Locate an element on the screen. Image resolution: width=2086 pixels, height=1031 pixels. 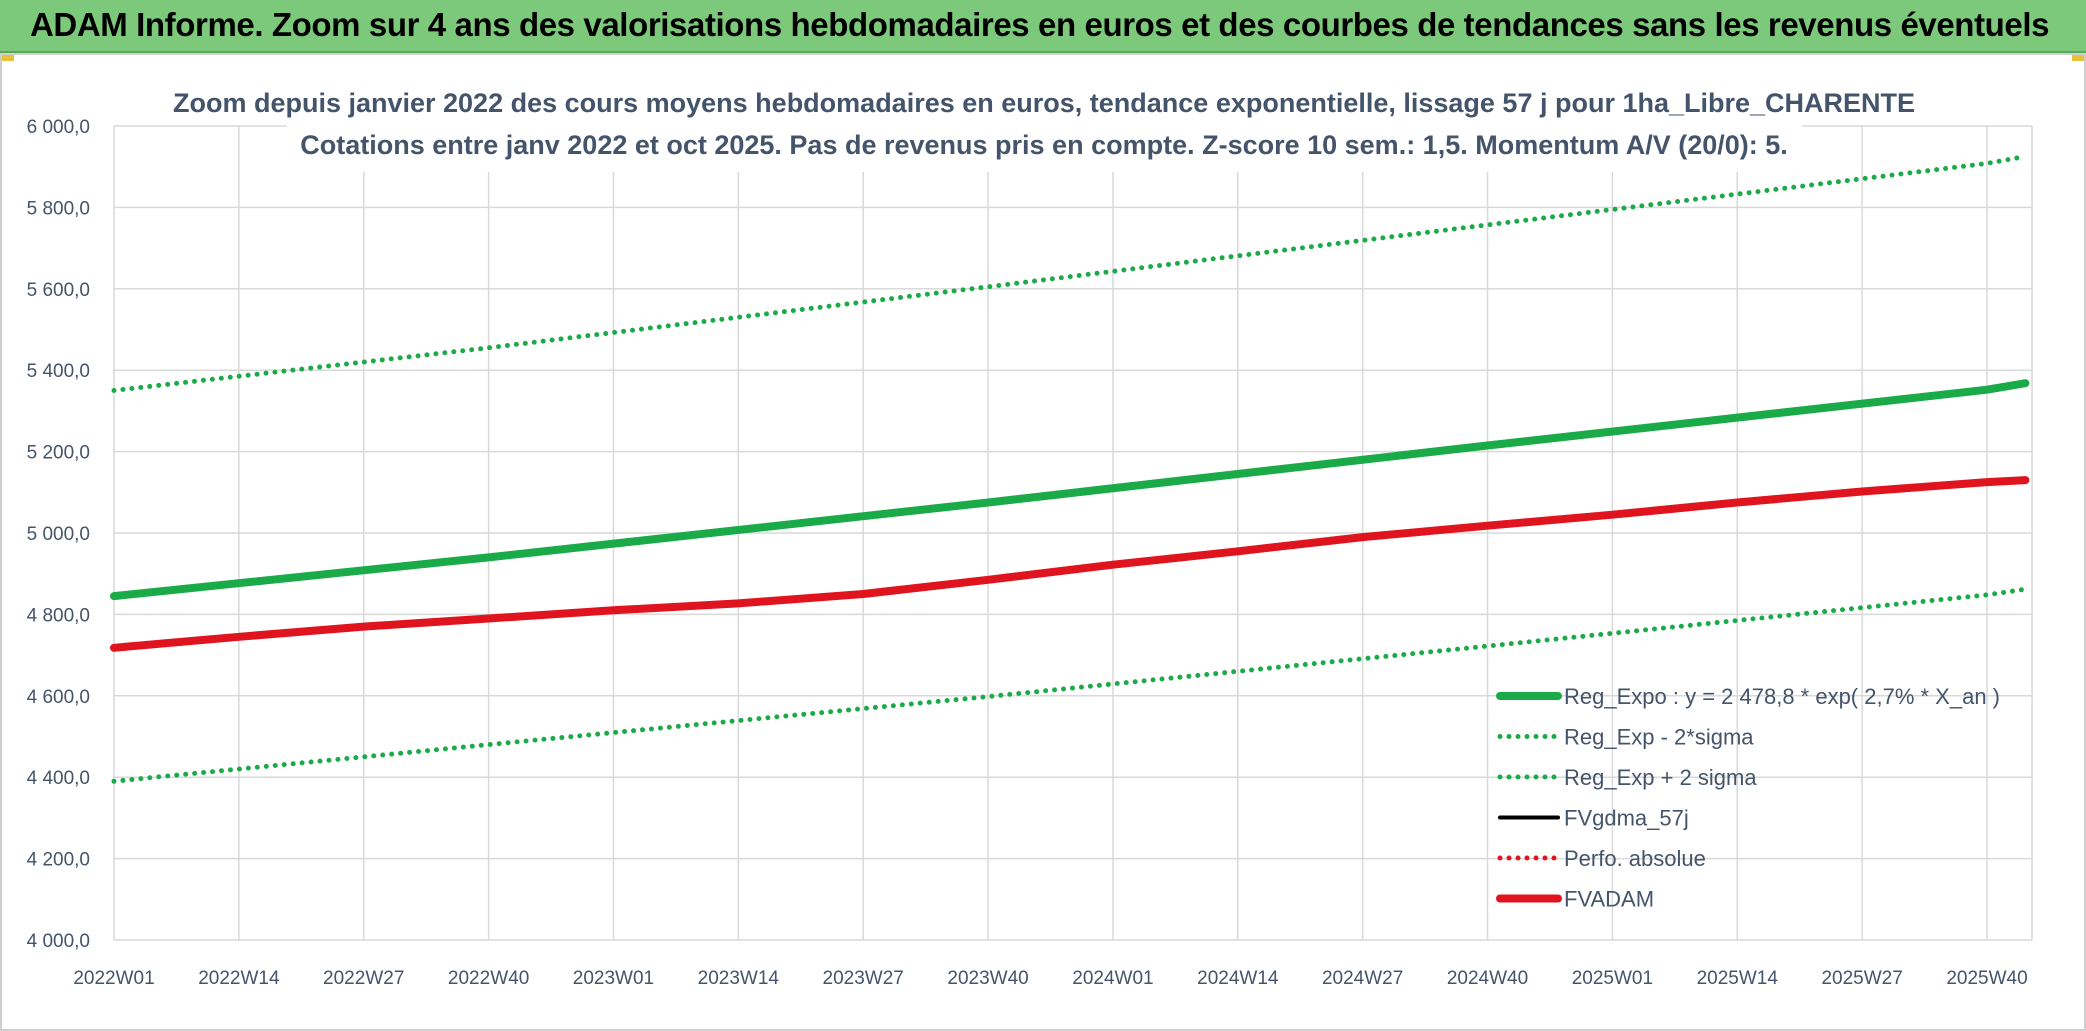
x-tick-label: 2025W40 is located at coordinates (1986, 978).